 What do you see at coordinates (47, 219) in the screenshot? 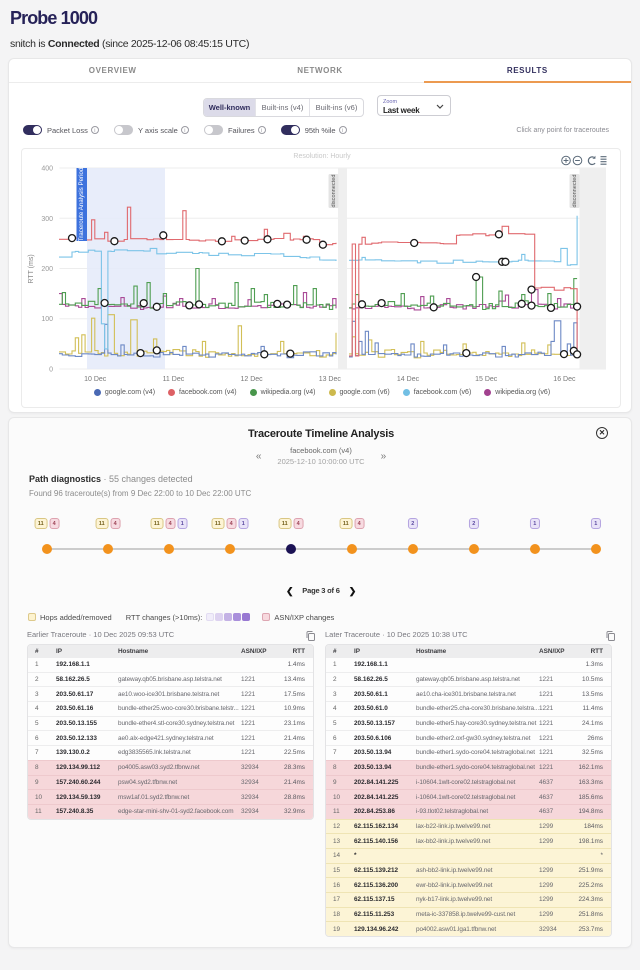
I see `svg-text: 300` at bounding box center [47, 219].